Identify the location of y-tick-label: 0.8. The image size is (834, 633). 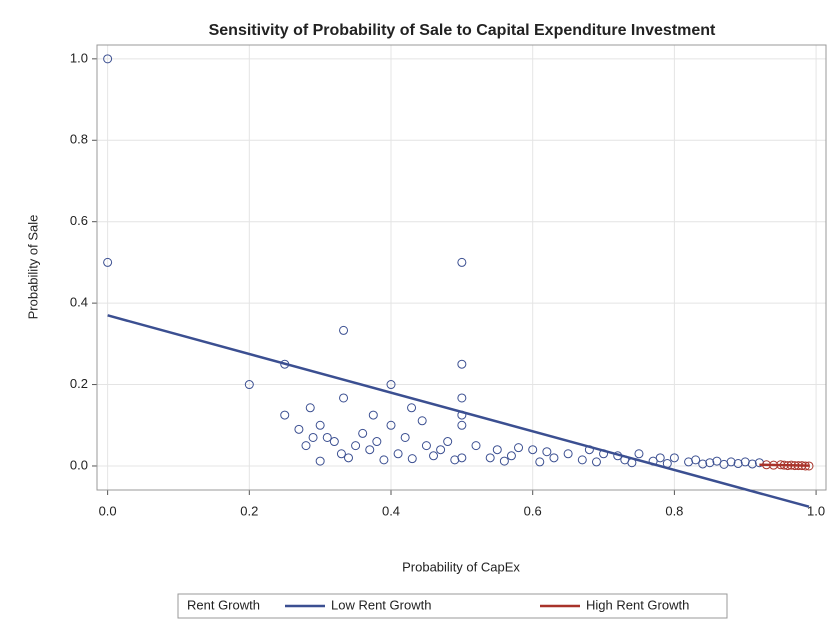
(79, 139).